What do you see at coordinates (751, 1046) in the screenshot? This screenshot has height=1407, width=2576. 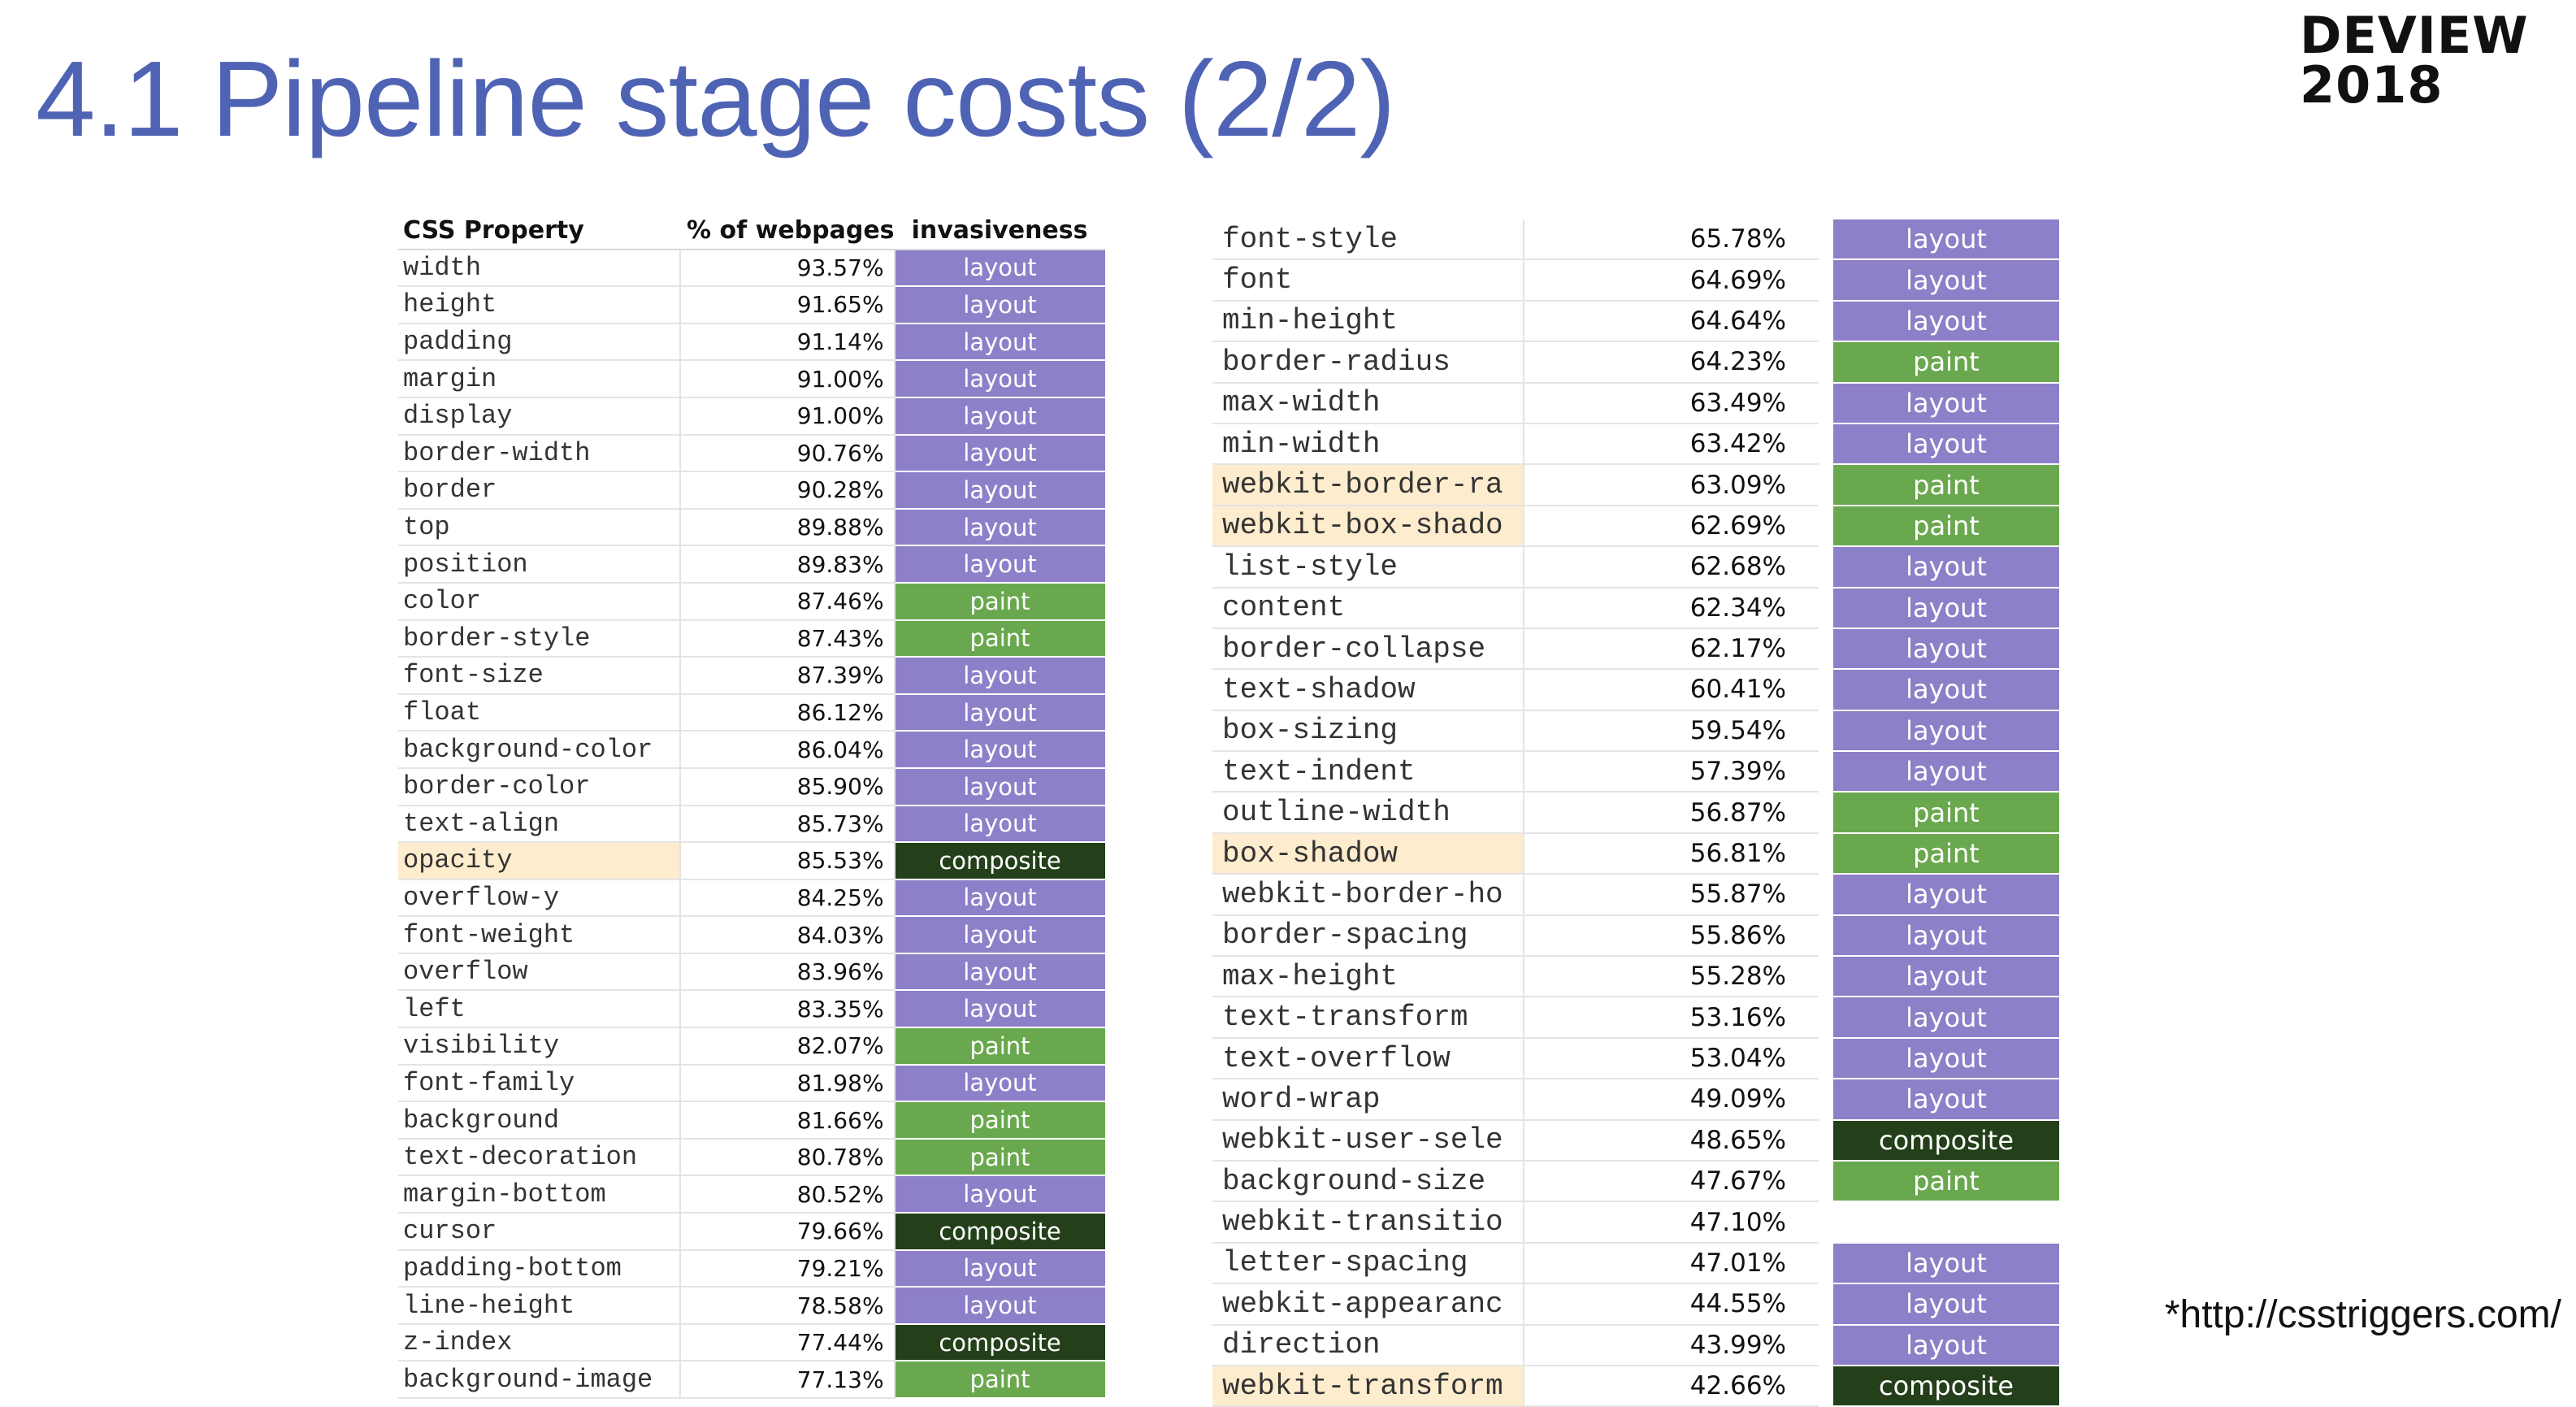 I see `table-row: visibility 82.07% paint` at bounding box center [751, 1046].